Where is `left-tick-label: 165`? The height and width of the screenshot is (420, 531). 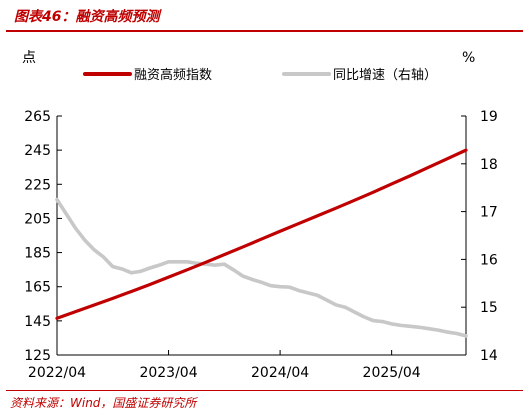 left-tick-label: 165 is located at coordinates (37, 288).